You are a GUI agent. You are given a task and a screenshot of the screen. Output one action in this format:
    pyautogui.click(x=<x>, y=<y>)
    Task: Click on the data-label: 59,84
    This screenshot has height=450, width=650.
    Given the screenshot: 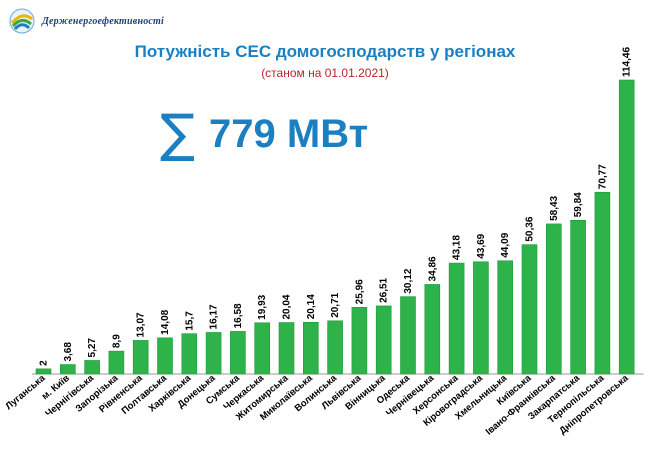 What is the action you would take?
    pyautogui.click(x=578, y=204)
    